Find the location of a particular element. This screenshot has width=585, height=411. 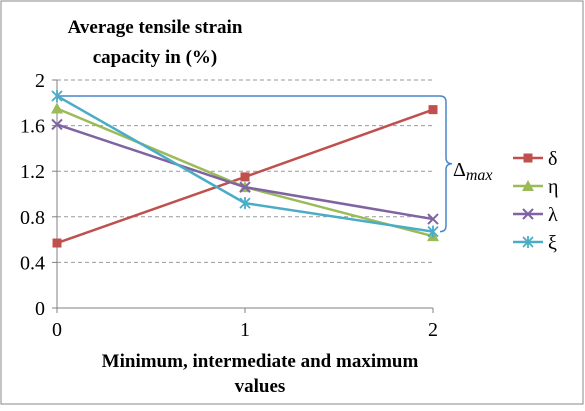

legend-label: ξ is located at coordinates (552, 243).